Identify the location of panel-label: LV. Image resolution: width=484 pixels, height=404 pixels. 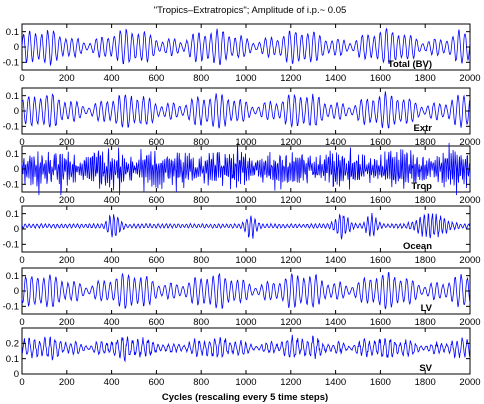
(427, 308).